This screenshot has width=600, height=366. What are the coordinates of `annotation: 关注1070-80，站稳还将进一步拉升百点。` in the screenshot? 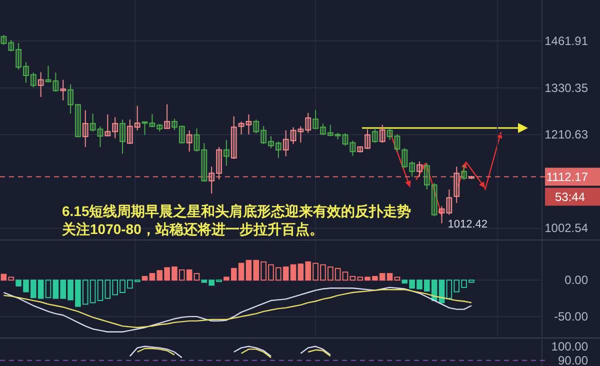 It's located at (192, 229).